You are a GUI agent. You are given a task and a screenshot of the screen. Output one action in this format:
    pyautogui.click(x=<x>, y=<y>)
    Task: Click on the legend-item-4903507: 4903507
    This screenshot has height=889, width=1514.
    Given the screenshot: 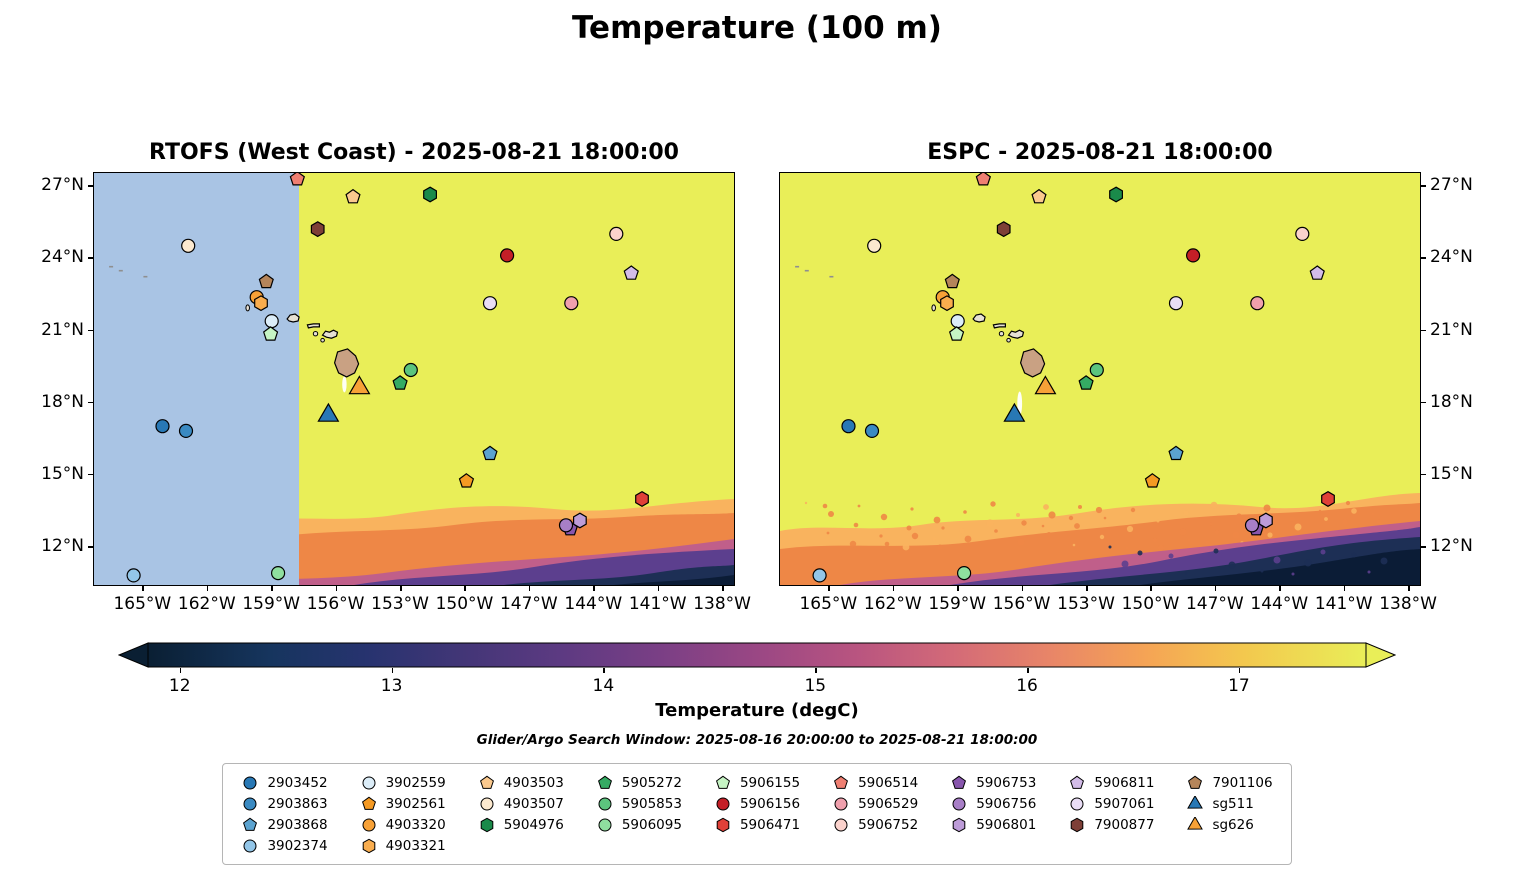 What is the action you would take?
    pyautogui.click(x=521, y=803)
    